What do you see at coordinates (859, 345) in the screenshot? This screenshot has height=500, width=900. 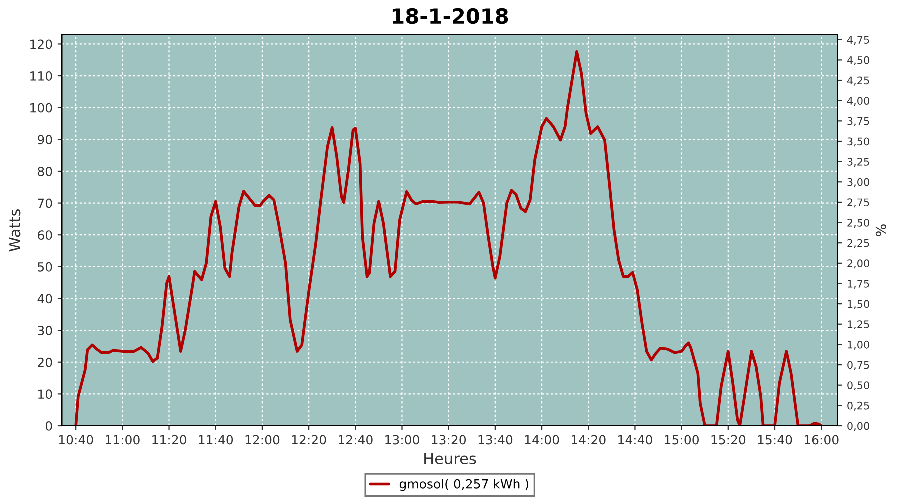 I see `y2-tick-label: 1,00` at bounding box center [859, 345].